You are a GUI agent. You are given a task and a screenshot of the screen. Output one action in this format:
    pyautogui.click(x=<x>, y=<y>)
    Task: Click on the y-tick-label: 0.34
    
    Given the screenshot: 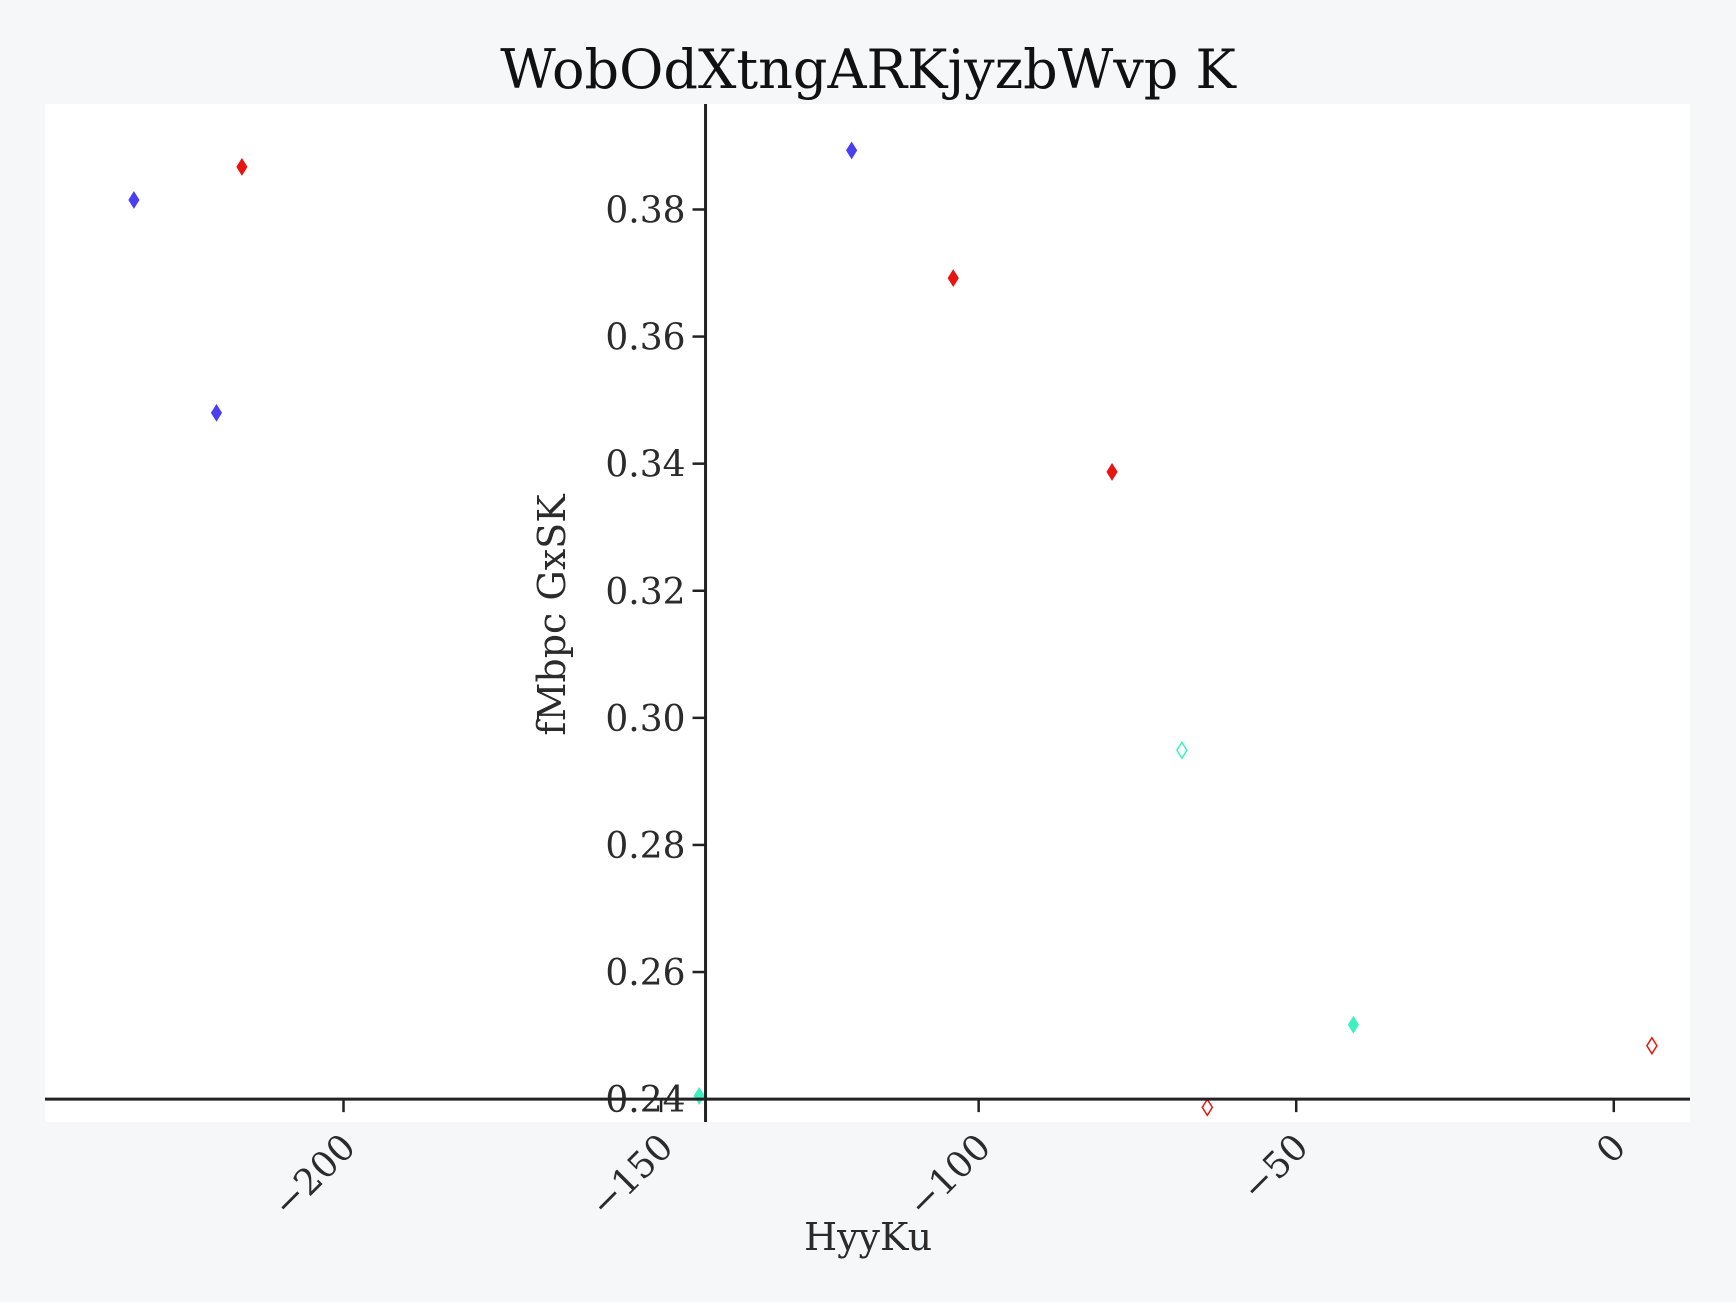 What is the action you would take?
    pyautogui.click(x=645, y=465)
    